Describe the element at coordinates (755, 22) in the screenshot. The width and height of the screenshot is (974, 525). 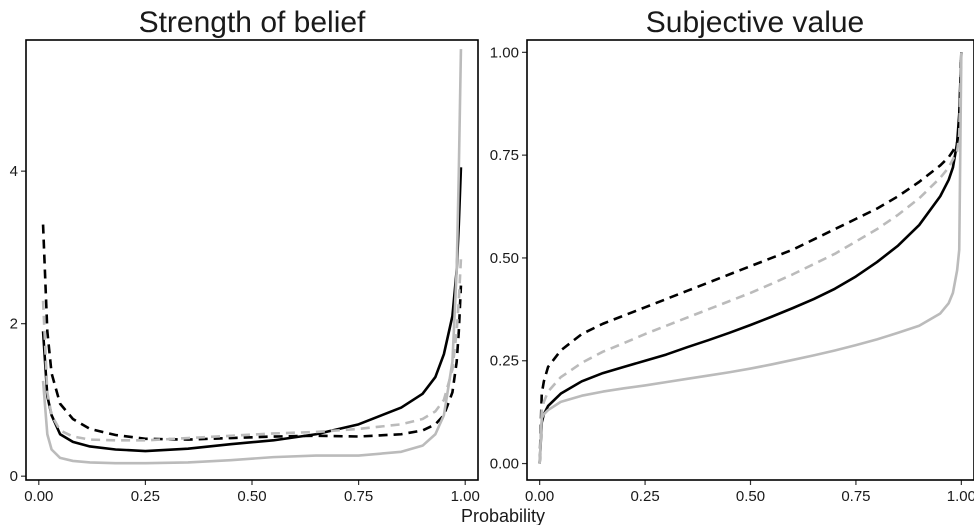
I see `panel-title: Subjective value` at that location.